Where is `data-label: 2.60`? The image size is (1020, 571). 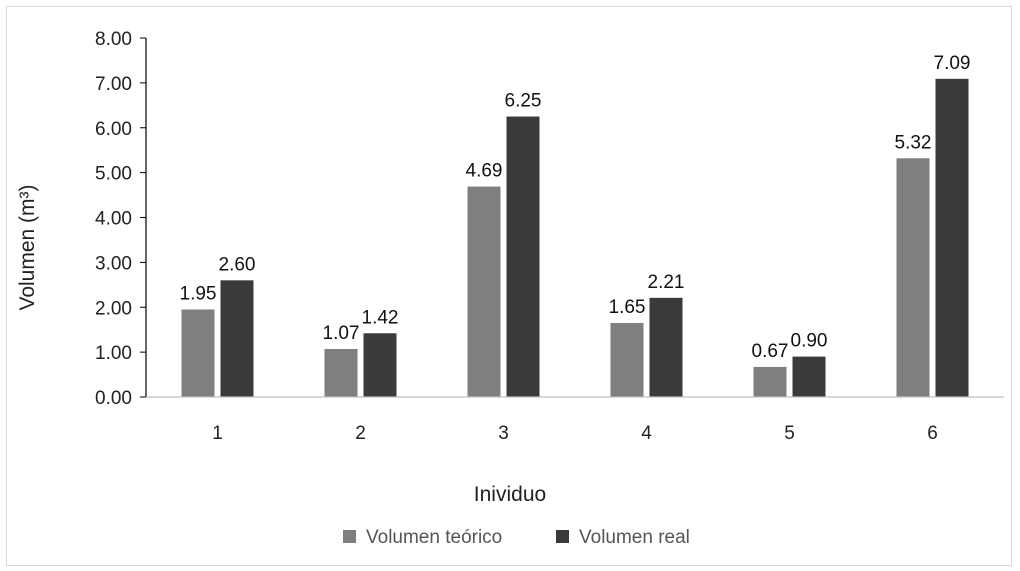
data-label: 2.60 is located at coordinates (237, 264).